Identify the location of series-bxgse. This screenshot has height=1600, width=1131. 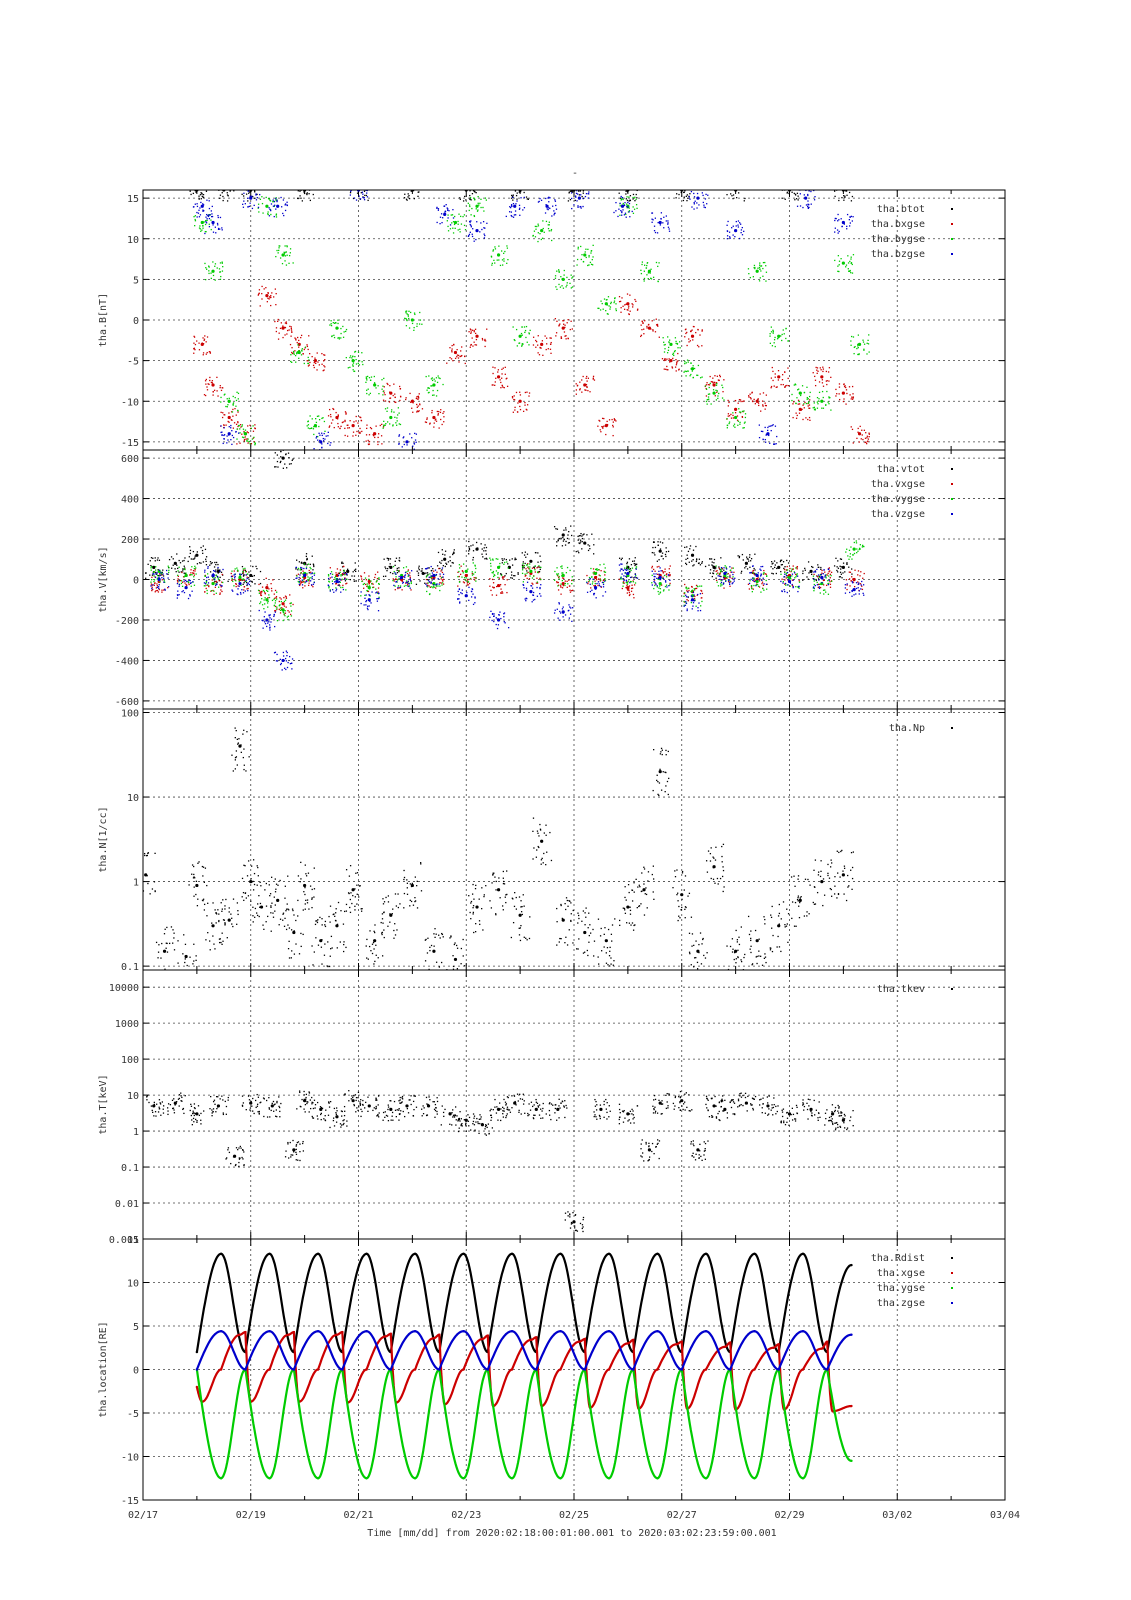
(531, 365).